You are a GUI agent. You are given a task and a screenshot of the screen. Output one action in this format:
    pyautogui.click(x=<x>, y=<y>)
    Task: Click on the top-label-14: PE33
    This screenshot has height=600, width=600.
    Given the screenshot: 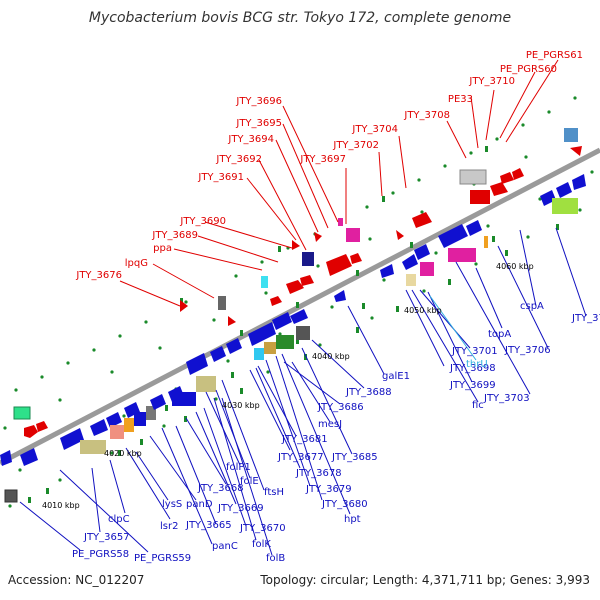 What is the action you would take?
    pyautogui.click(x=460, y=99)
    